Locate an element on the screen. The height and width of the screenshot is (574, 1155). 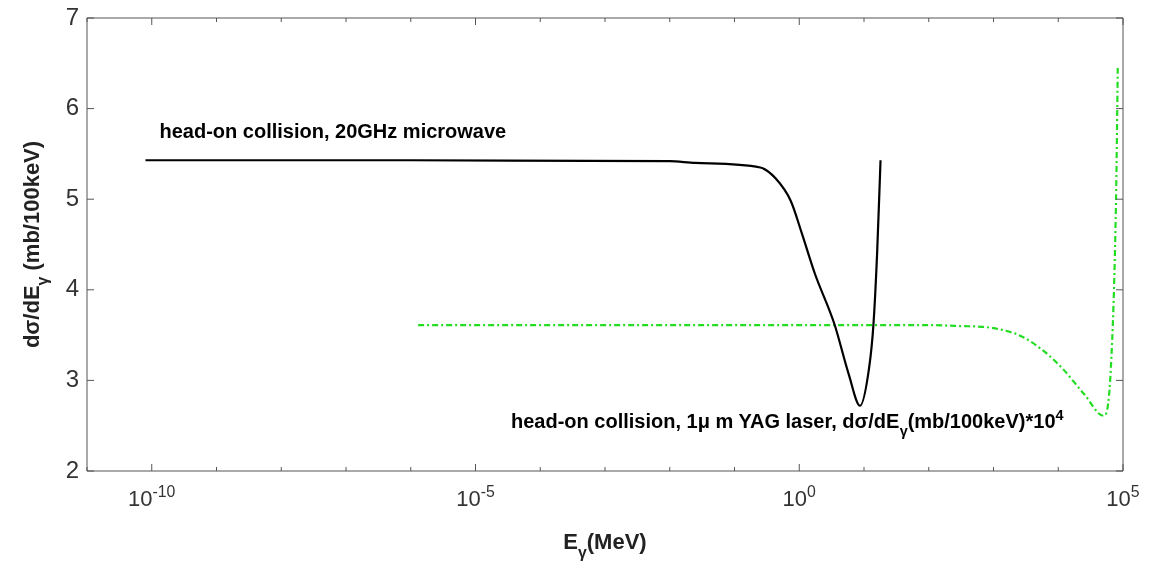
y-tick-label: 4 is located at coordinates (72, 288).